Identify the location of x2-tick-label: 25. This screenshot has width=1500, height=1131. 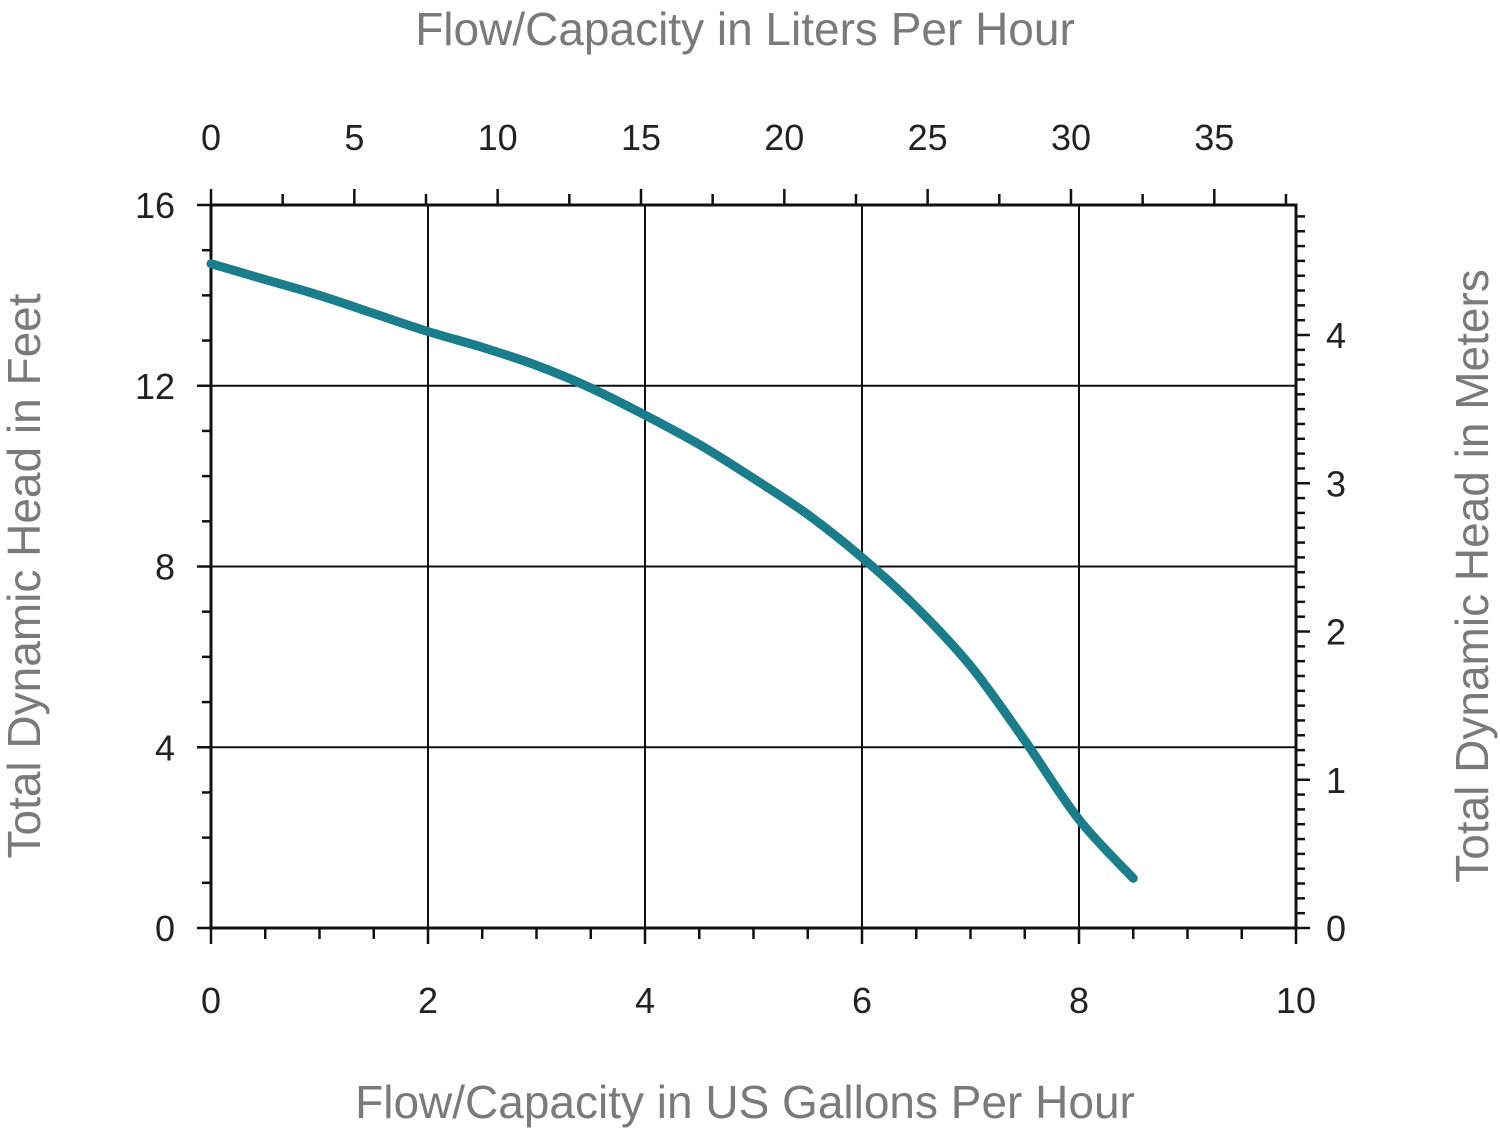
(928, 137).